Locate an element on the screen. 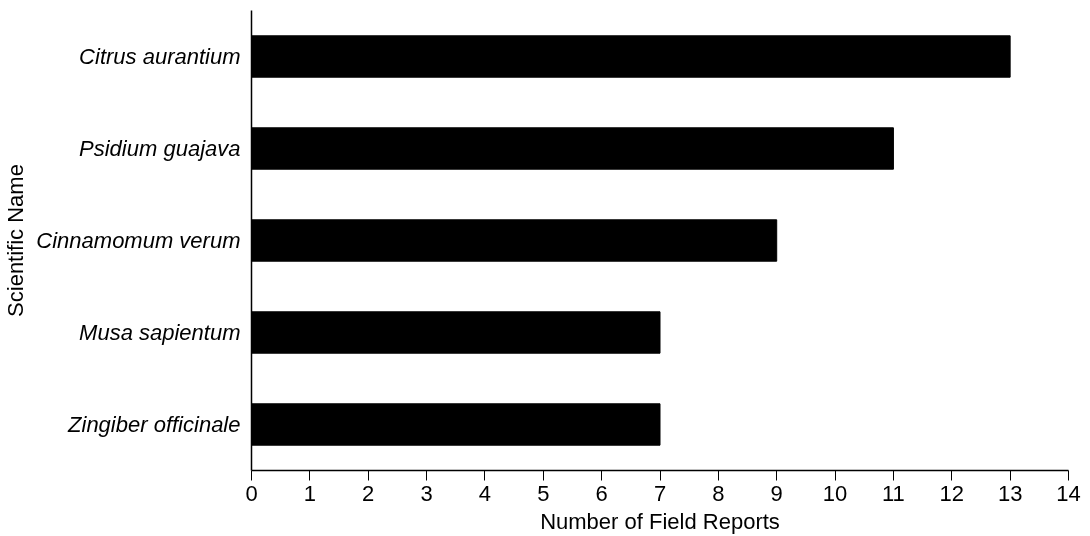 This screenshot has width=1090, height=536. x-tick-label: 13 is located at coordinates (1010, 493).